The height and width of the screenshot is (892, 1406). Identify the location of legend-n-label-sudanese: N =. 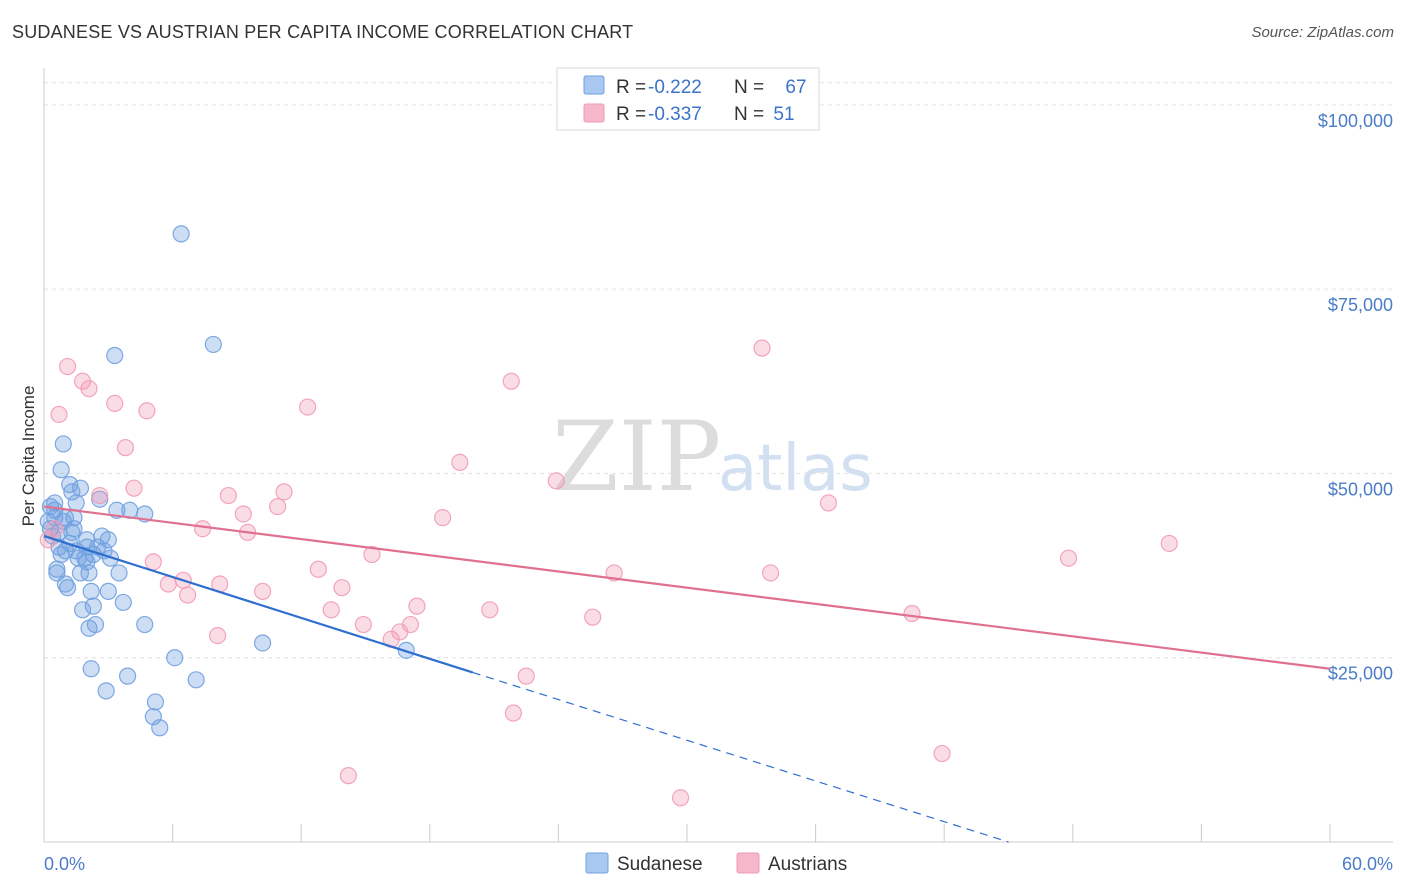
(749, 87).